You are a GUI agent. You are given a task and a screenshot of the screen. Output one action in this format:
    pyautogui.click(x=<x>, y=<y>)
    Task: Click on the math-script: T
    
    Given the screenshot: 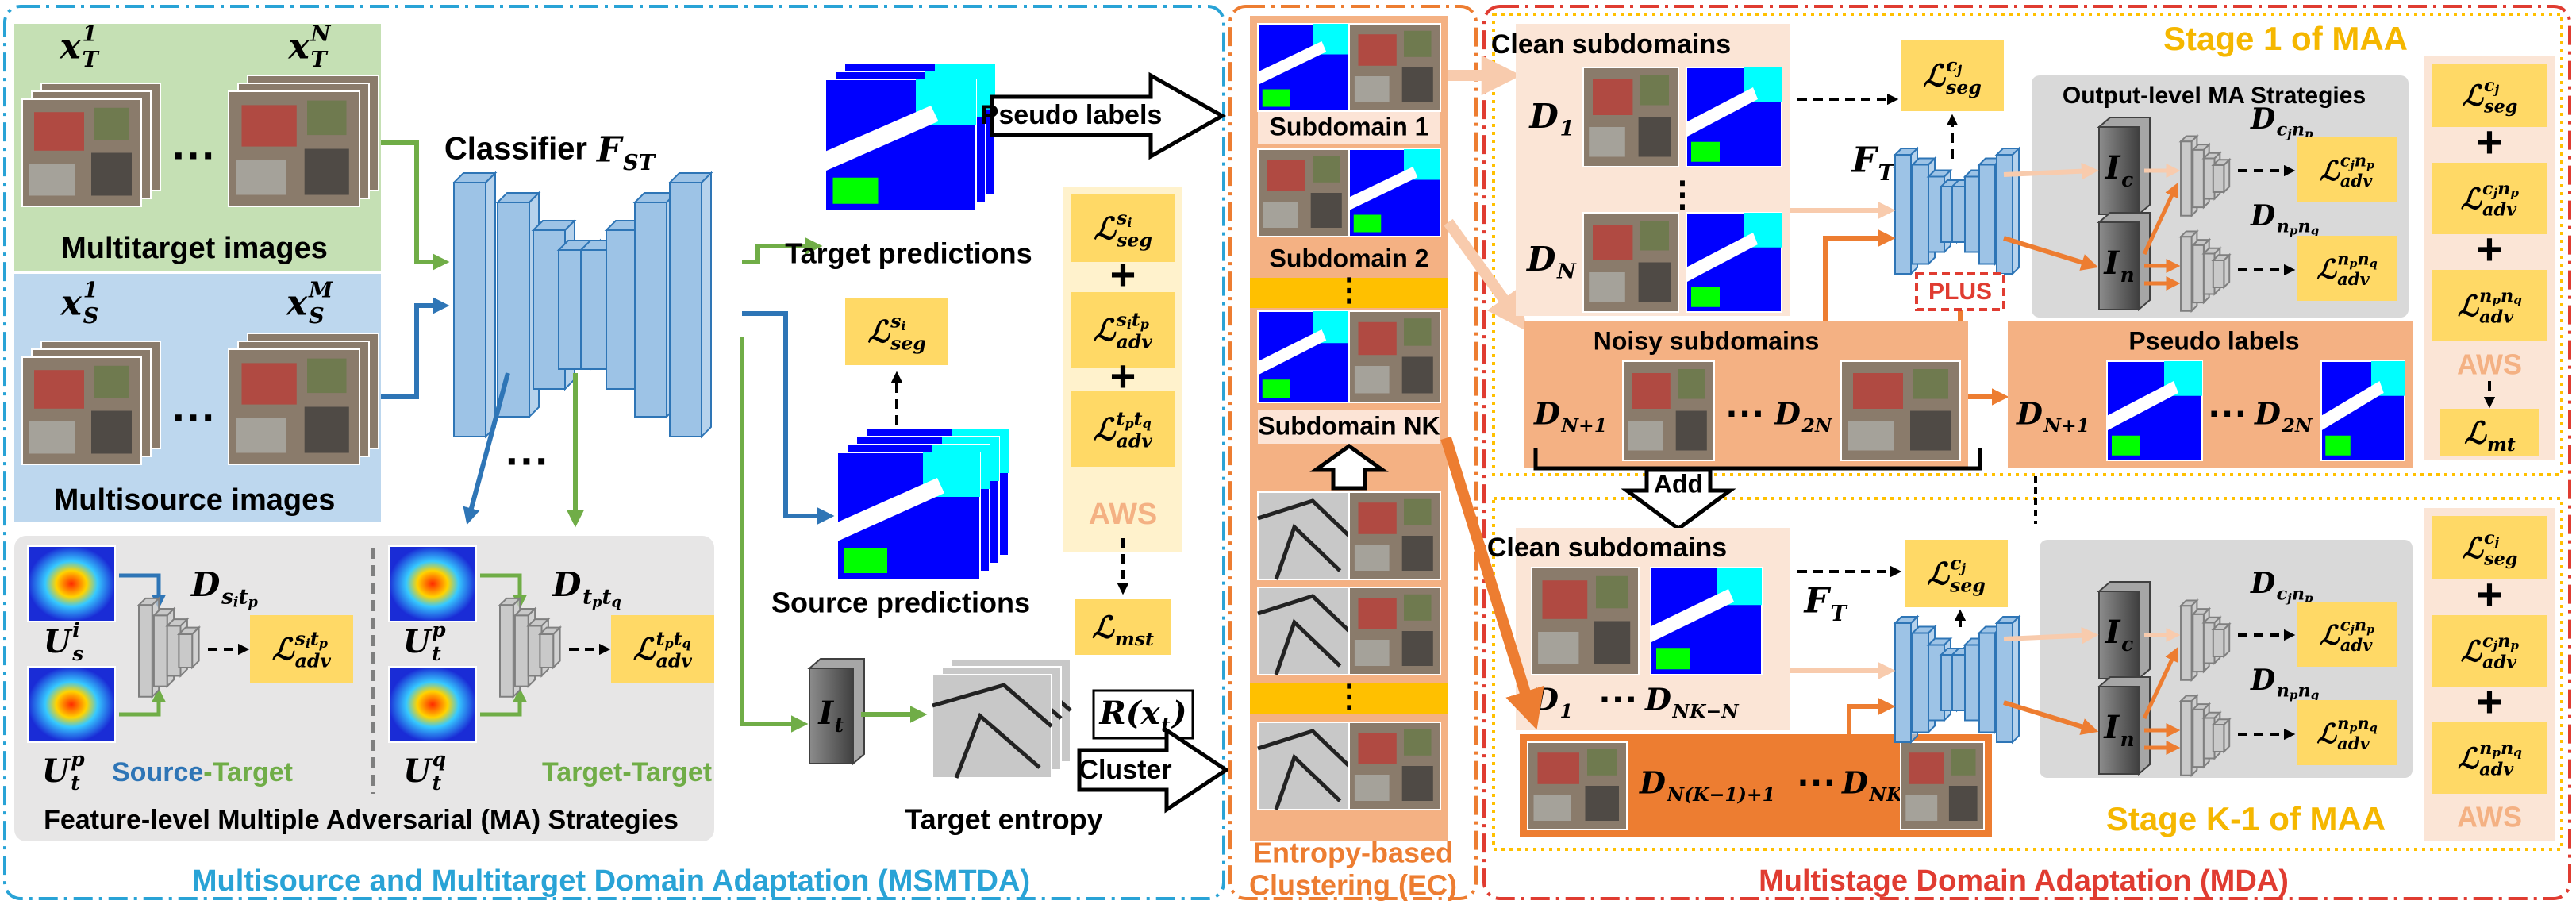 What is the action you would take?
    pyautogui.click(x=1839, y=613)
    